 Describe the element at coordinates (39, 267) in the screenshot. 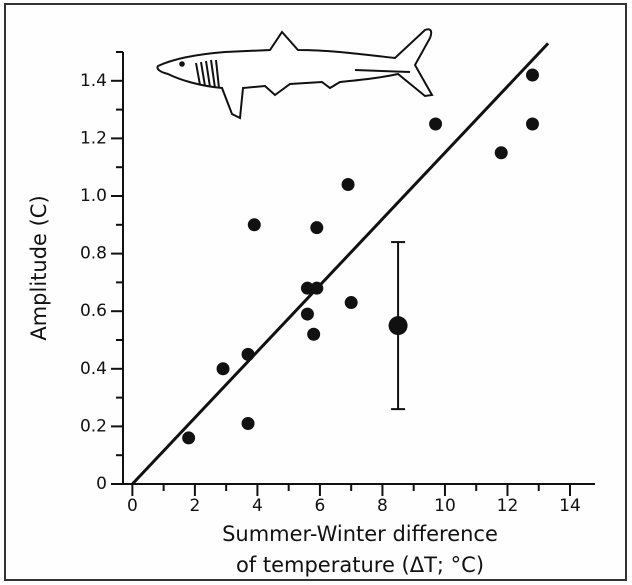

I see `y-axis-label: Amplitude (C)` at that location.